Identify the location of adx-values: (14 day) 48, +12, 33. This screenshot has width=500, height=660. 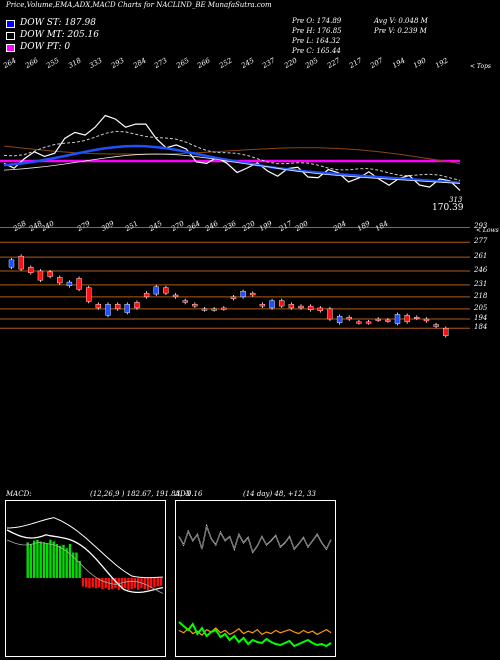
(279, 494).